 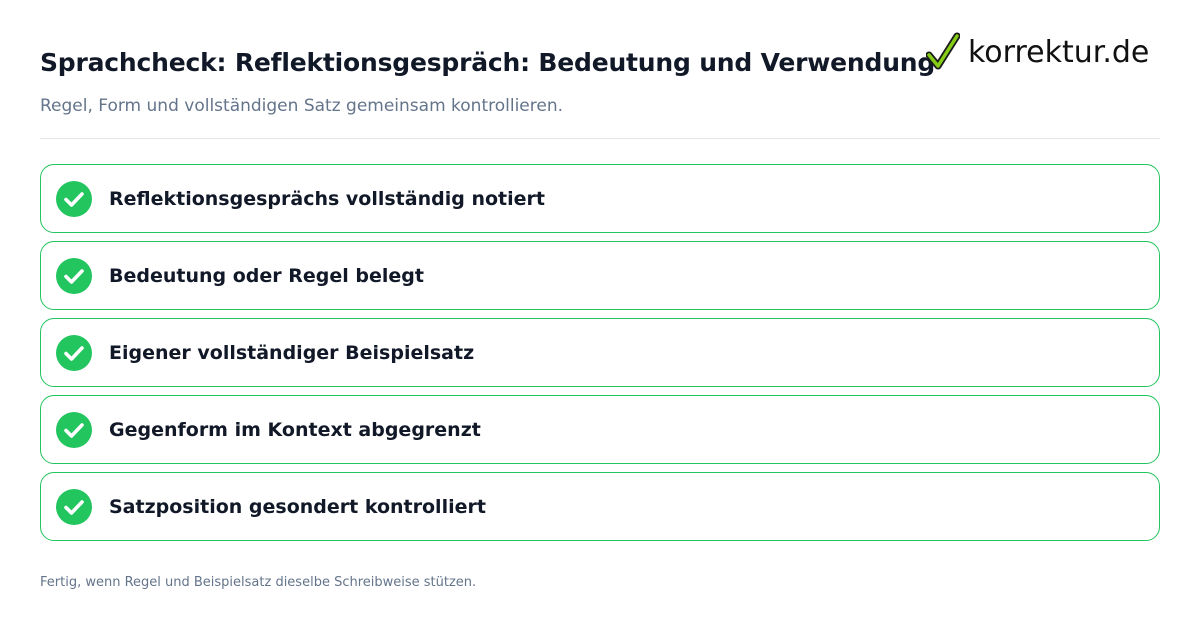 What do you see at coordinates (327, 198) in the screenshot?
I see `checklist-item-label: Reflektionsgesprächs vollständig notiert` at bounding box center [327, 198].